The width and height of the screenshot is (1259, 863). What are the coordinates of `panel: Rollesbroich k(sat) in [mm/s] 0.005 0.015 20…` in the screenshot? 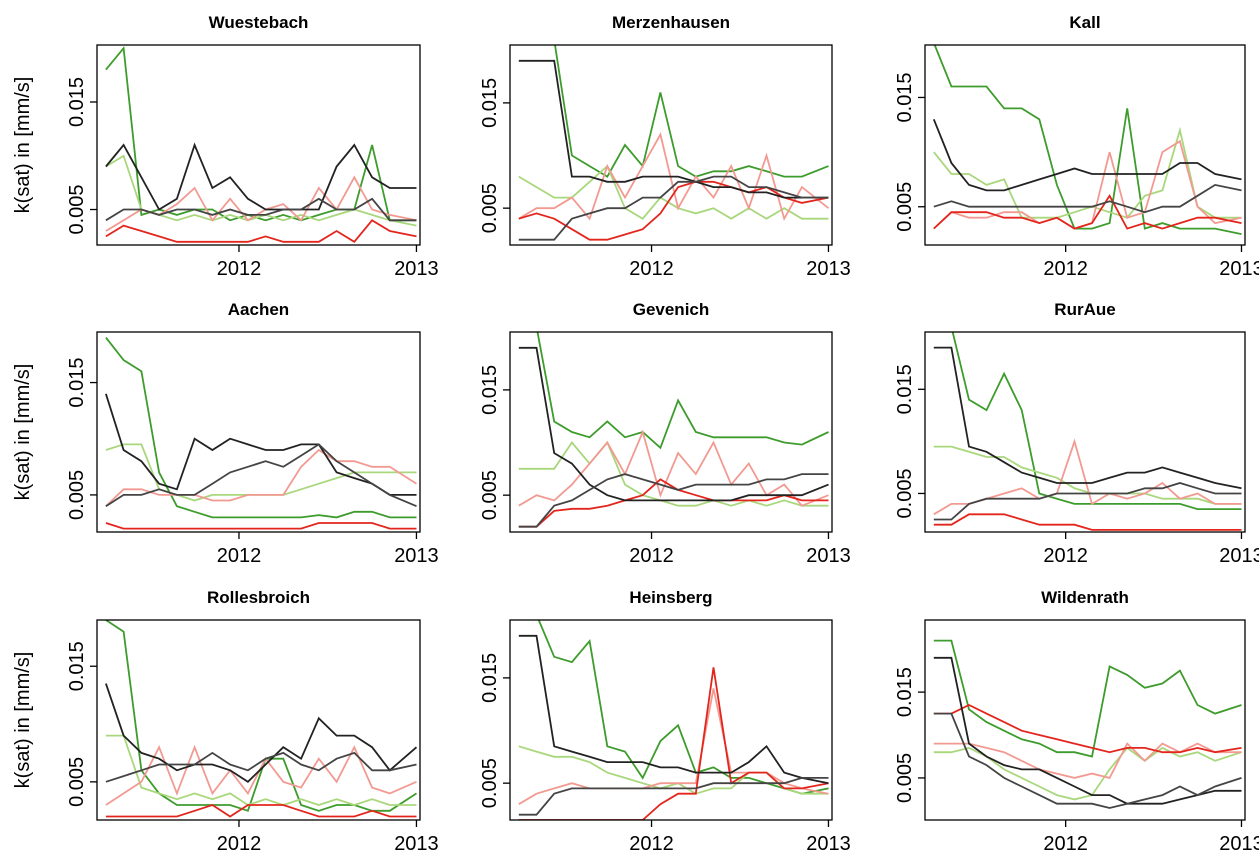 It's located at (225, 721).